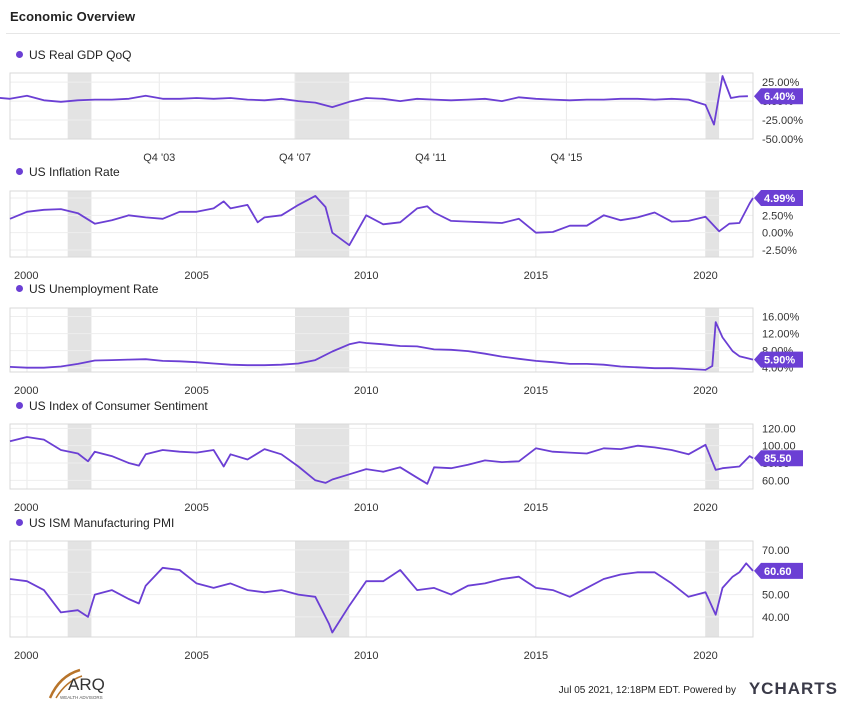 This screenshot has height=705, width=850. I want to click on y-tick-label: 70.00, so click(776, 551).